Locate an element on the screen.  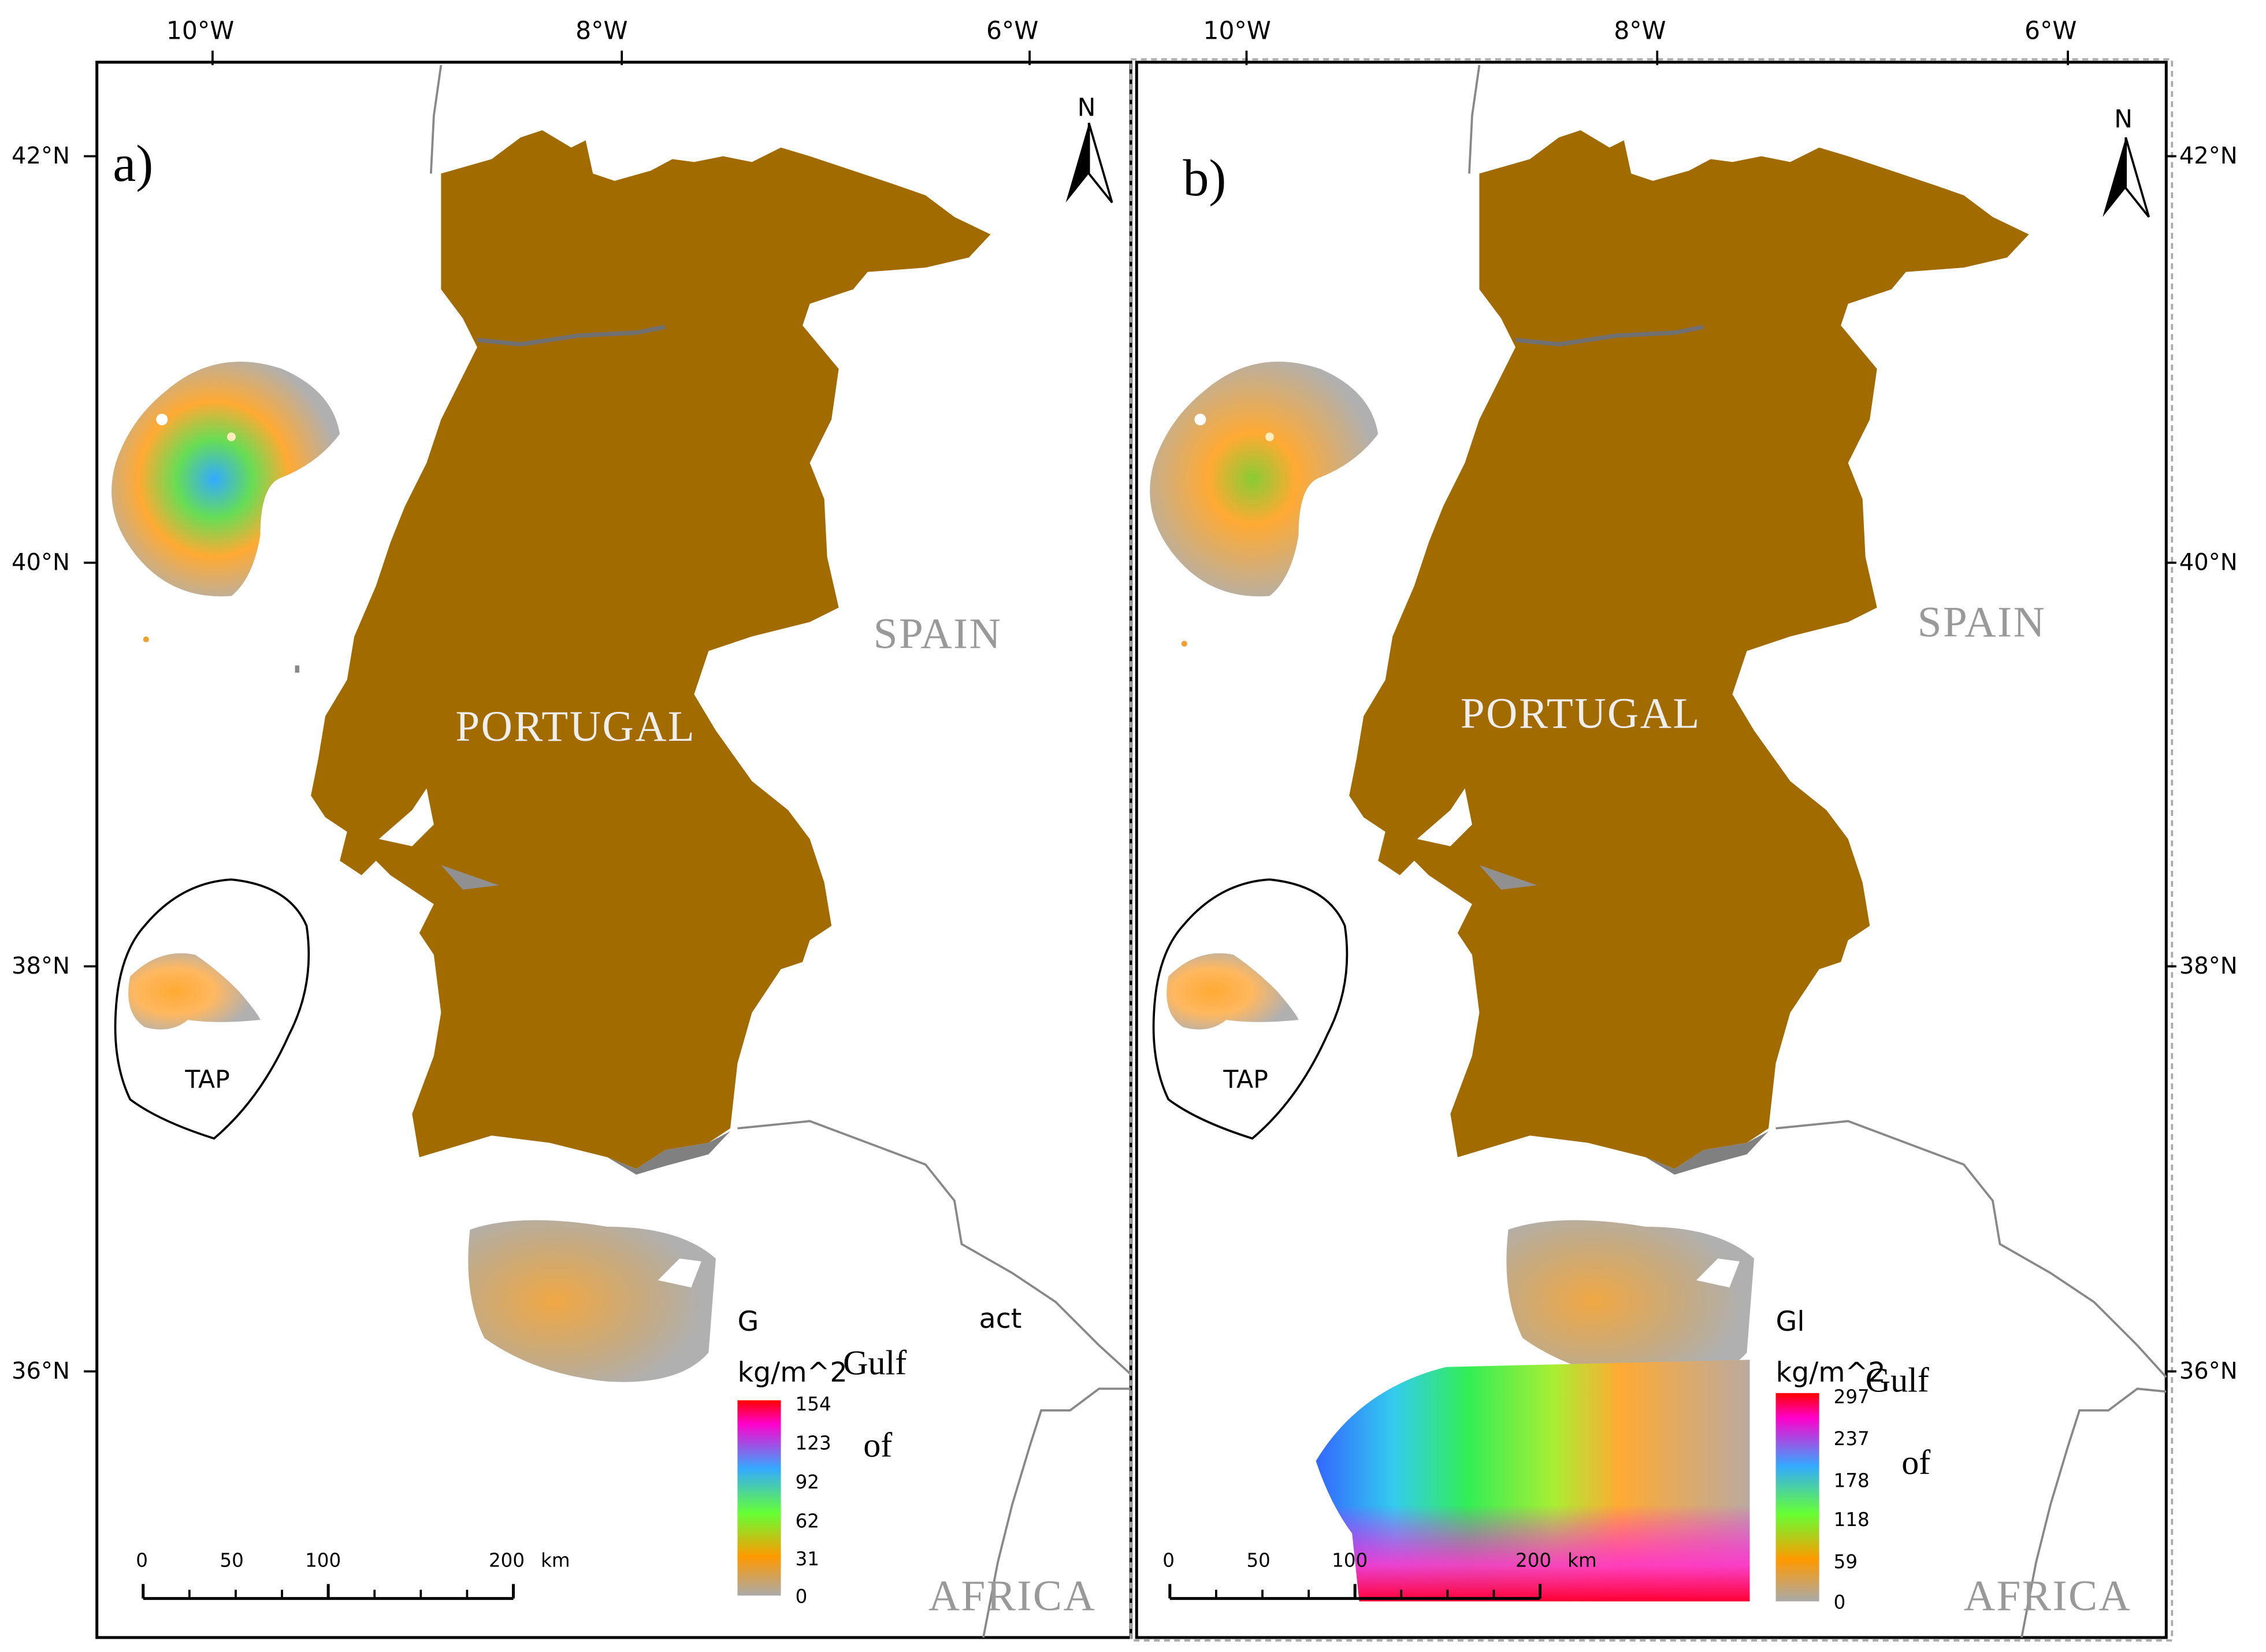
north-arrow-label-b: N is located at coordinates (2123, 119).